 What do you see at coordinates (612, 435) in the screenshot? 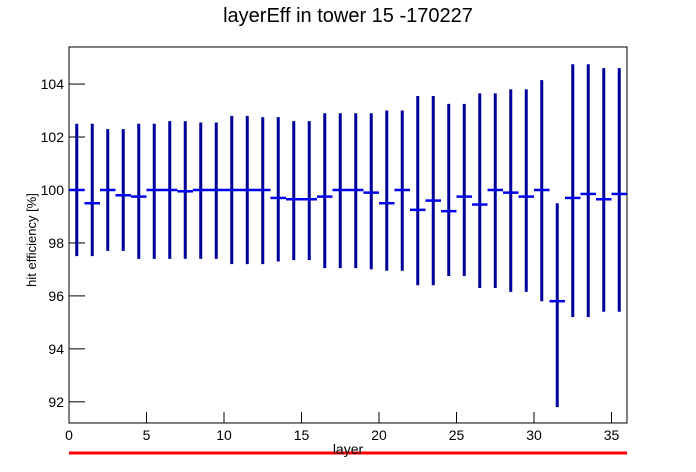
I see `x-tick-label: 35` at bounding box center [612, 435].